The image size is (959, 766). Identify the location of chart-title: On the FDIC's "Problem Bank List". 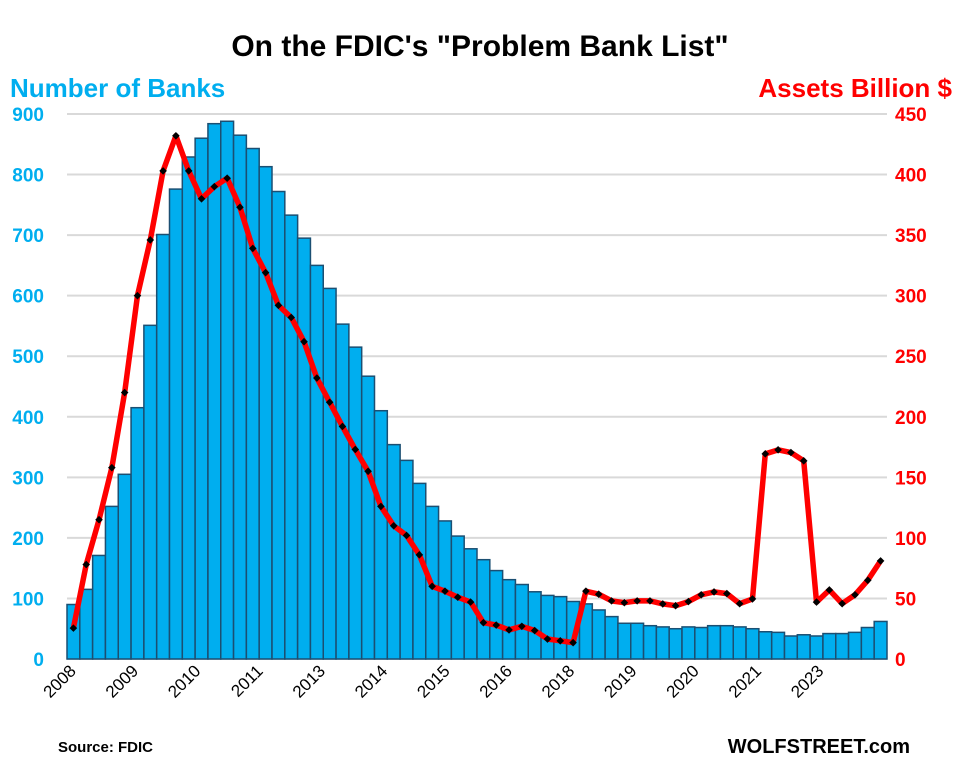
(479, 46).